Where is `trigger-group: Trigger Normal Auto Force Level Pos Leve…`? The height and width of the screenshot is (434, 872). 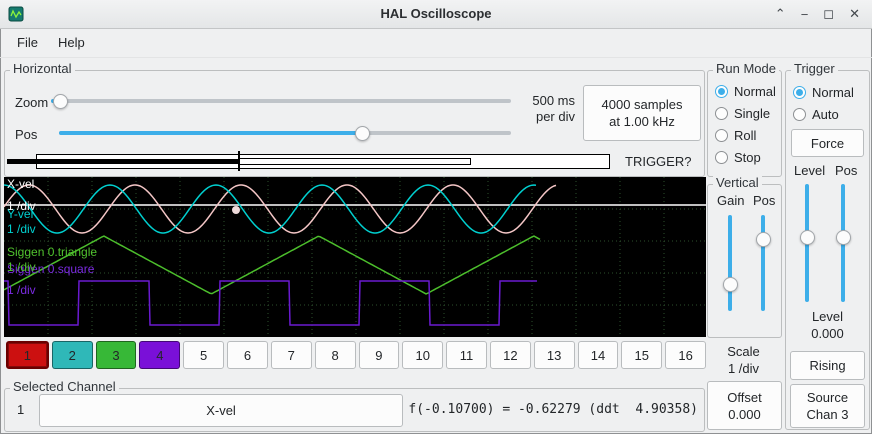
trigger-group: Trigger Normal Auto Force Level Pos Leve… is located at coordinates (827, 245).